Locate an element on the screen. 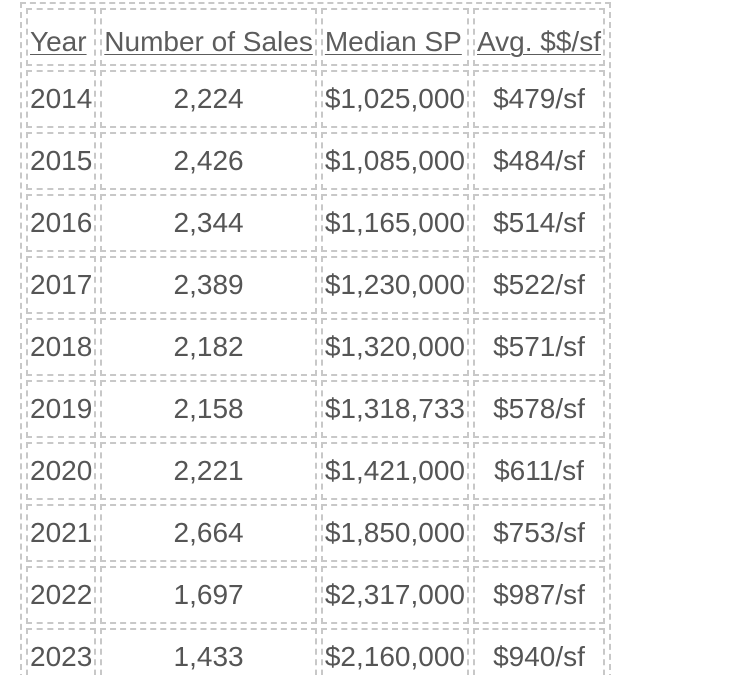 The height and width of the screenshot is (675, 750). cell-avg-price-per-sqft: $522/sf is located at coordinates (538, 285).